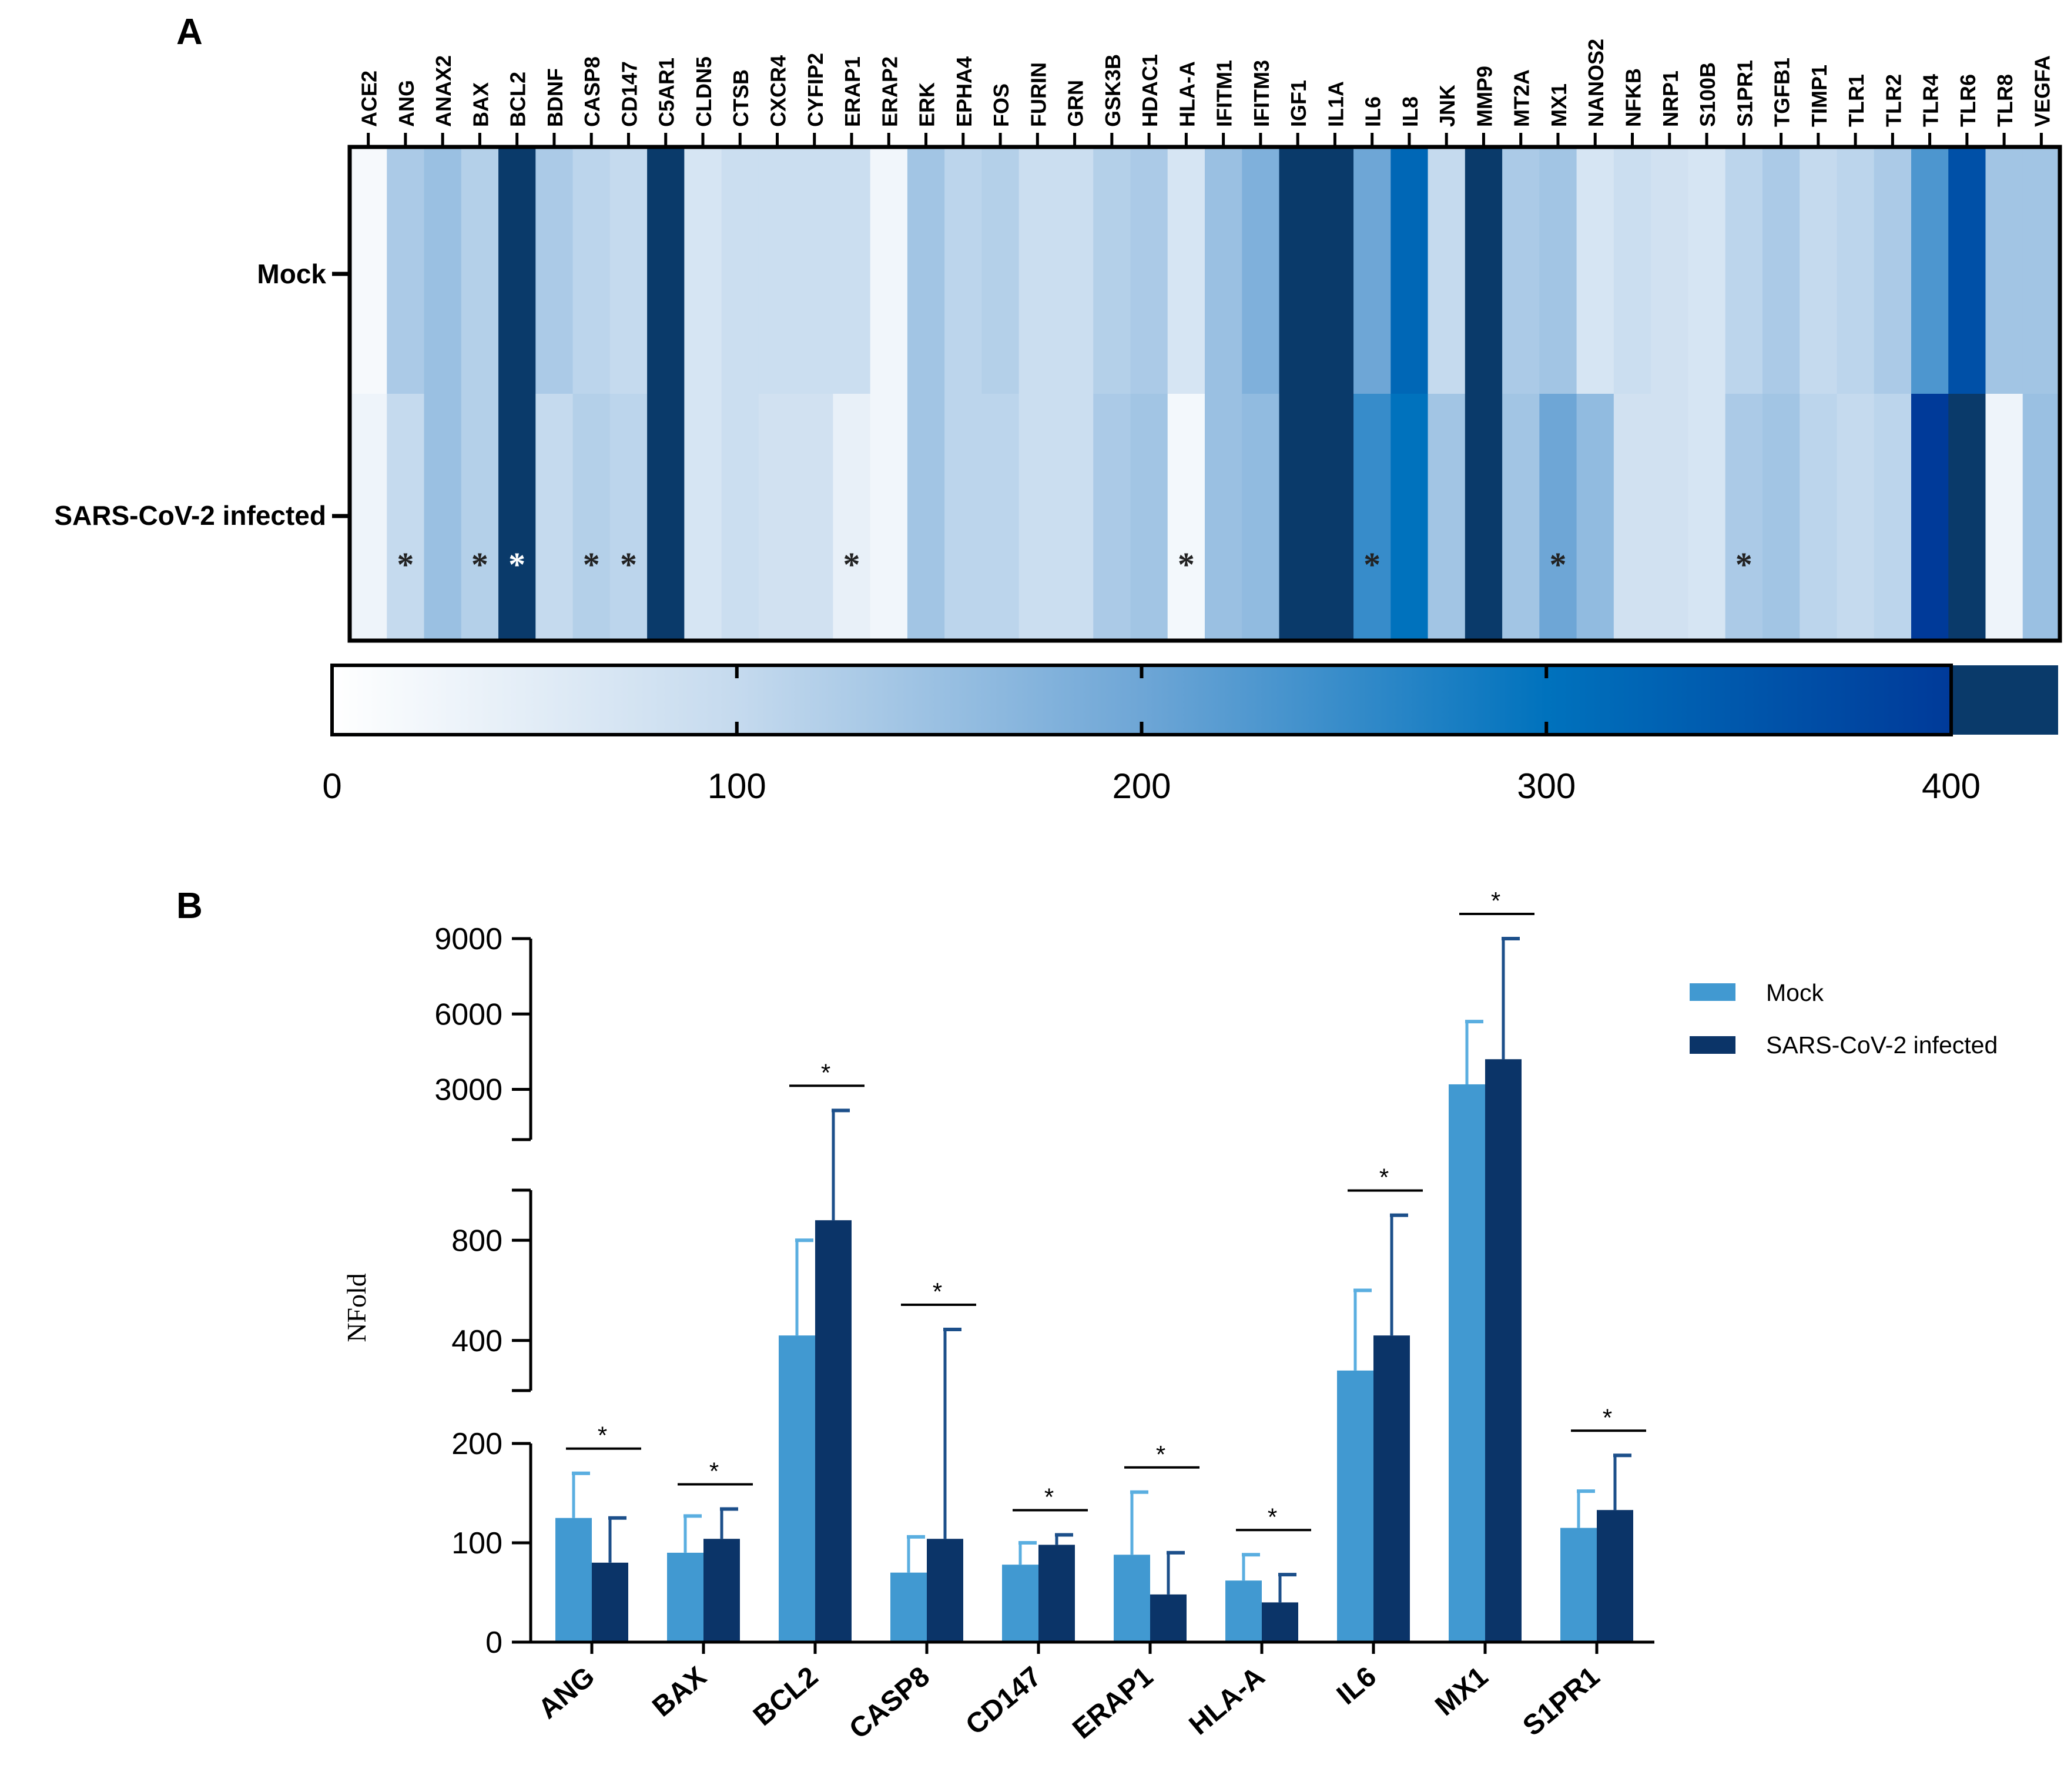 This screenshot has width=2064, height=1792. Describe the element at coordinates (1522, 98) in the screenshot. I see `heatmap-column-label: MT2A` at that location.